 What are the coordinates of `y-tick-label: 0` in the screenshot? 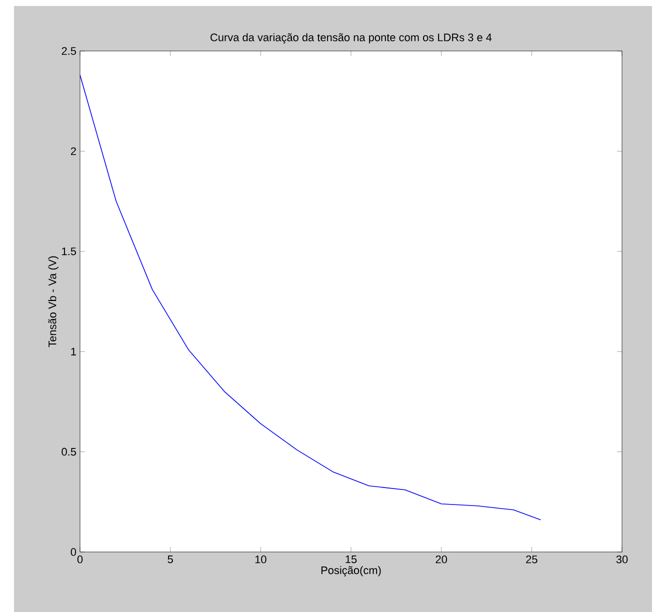 It's located at (73, 552).